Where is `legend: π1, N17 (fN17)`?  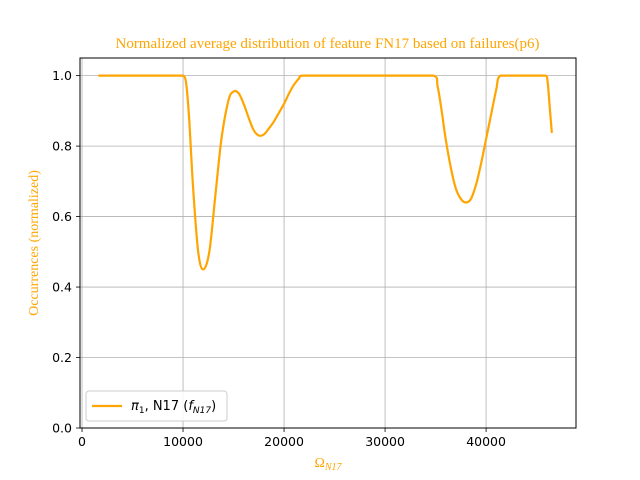
legend: π1, N17 (fN17) is located at coordinates (156, 406).